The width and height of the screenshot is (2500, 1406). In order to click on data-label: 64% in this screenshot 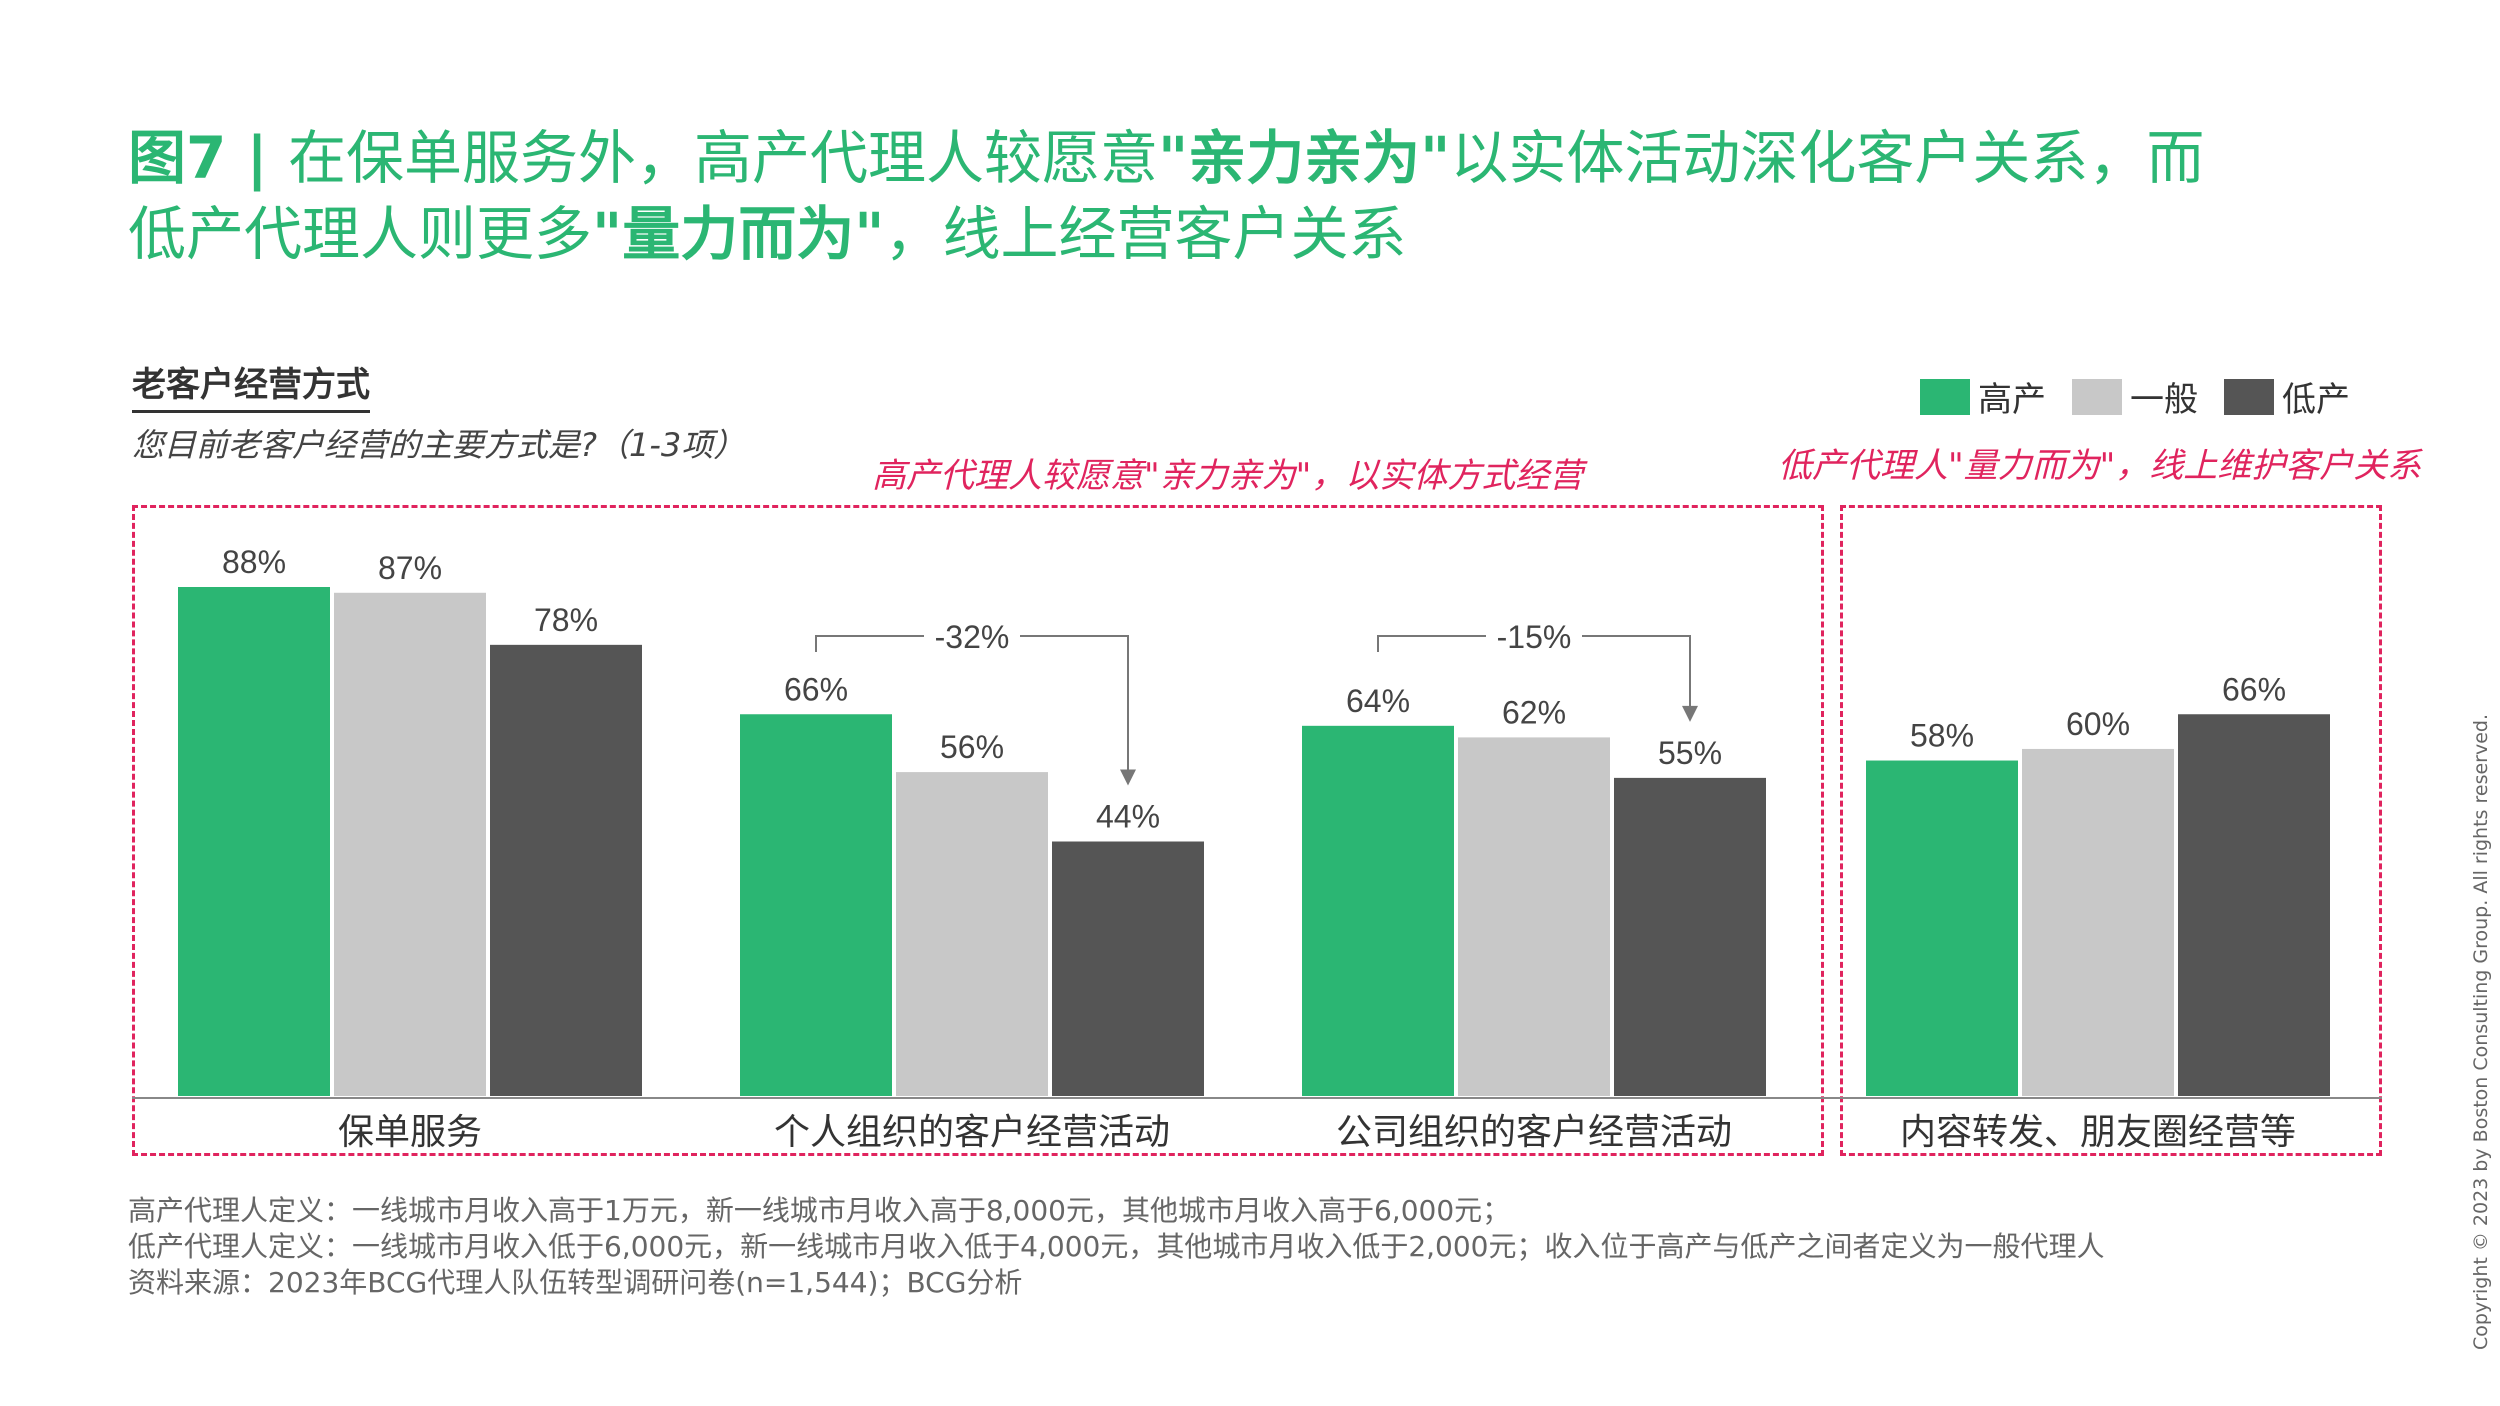, I will do `click(1378, 701)`.